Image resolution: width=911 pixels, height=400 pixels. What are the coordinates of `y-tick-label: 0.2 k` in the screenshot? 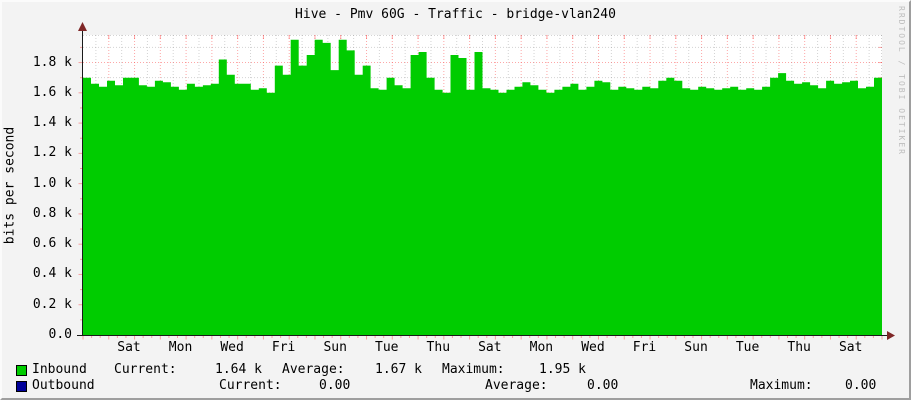 It's located at (52, 304).